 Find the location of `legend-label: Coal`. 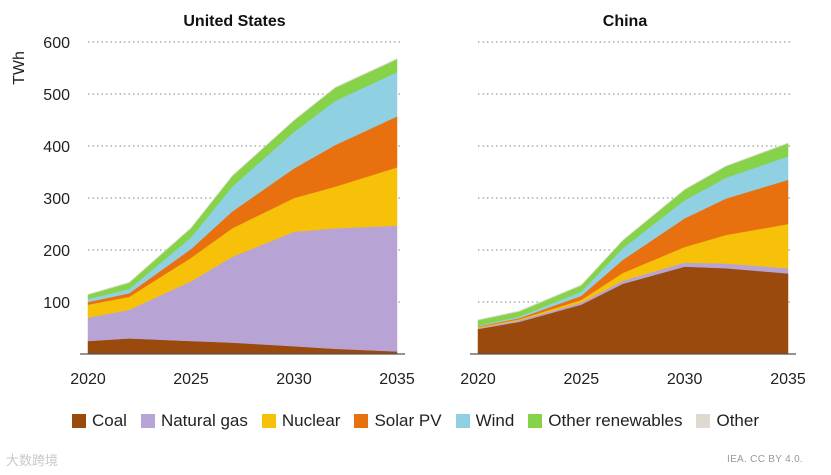

legend-label: Coal is located at coordinates (109, 420).